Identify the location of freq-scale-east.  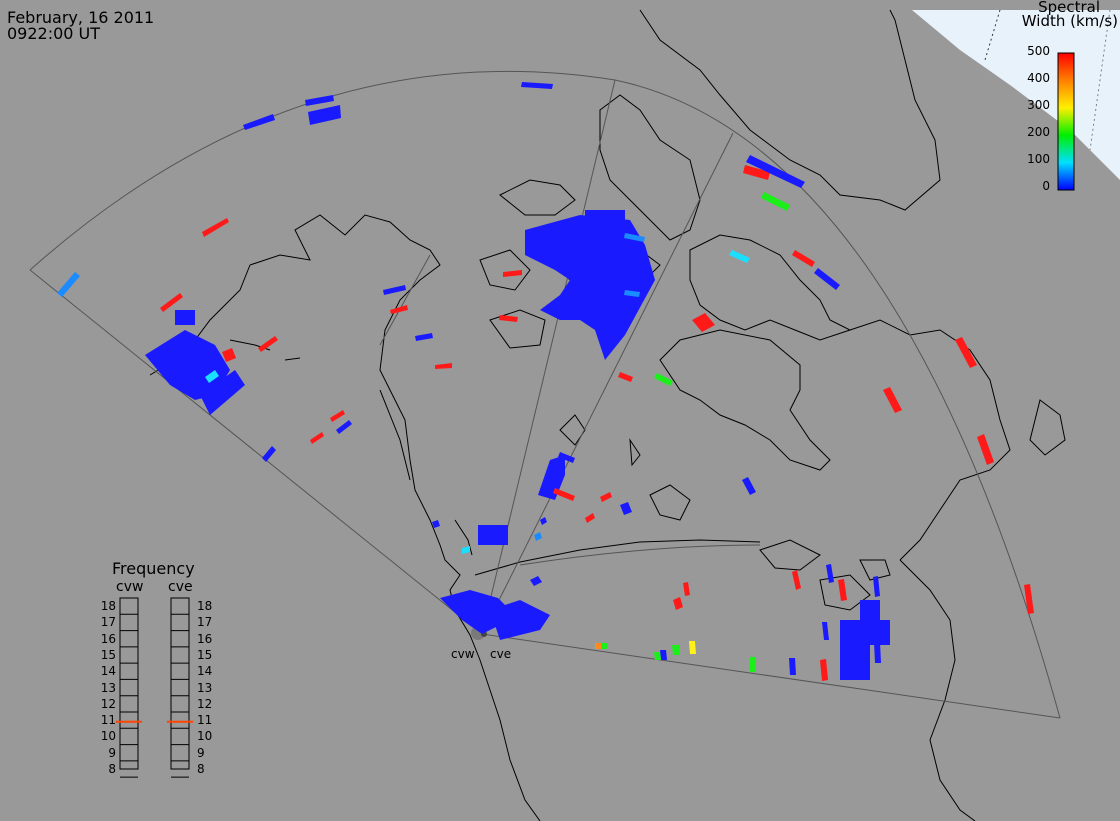
(180, 683).